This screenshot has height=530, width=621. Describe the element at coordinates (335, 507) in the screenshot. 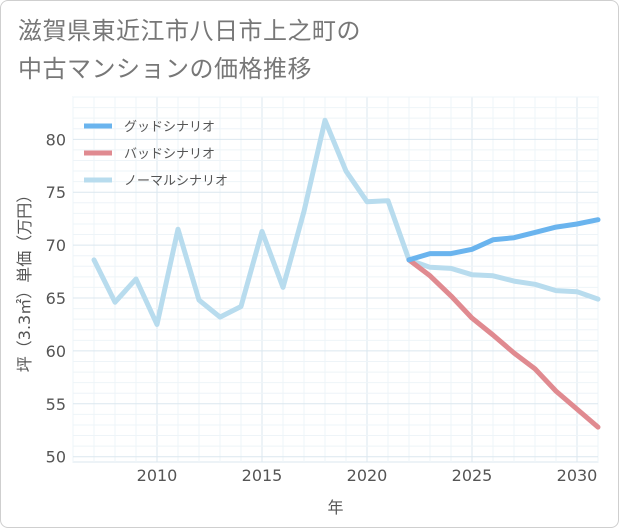

I see `x-axis-label: 年` at that location.